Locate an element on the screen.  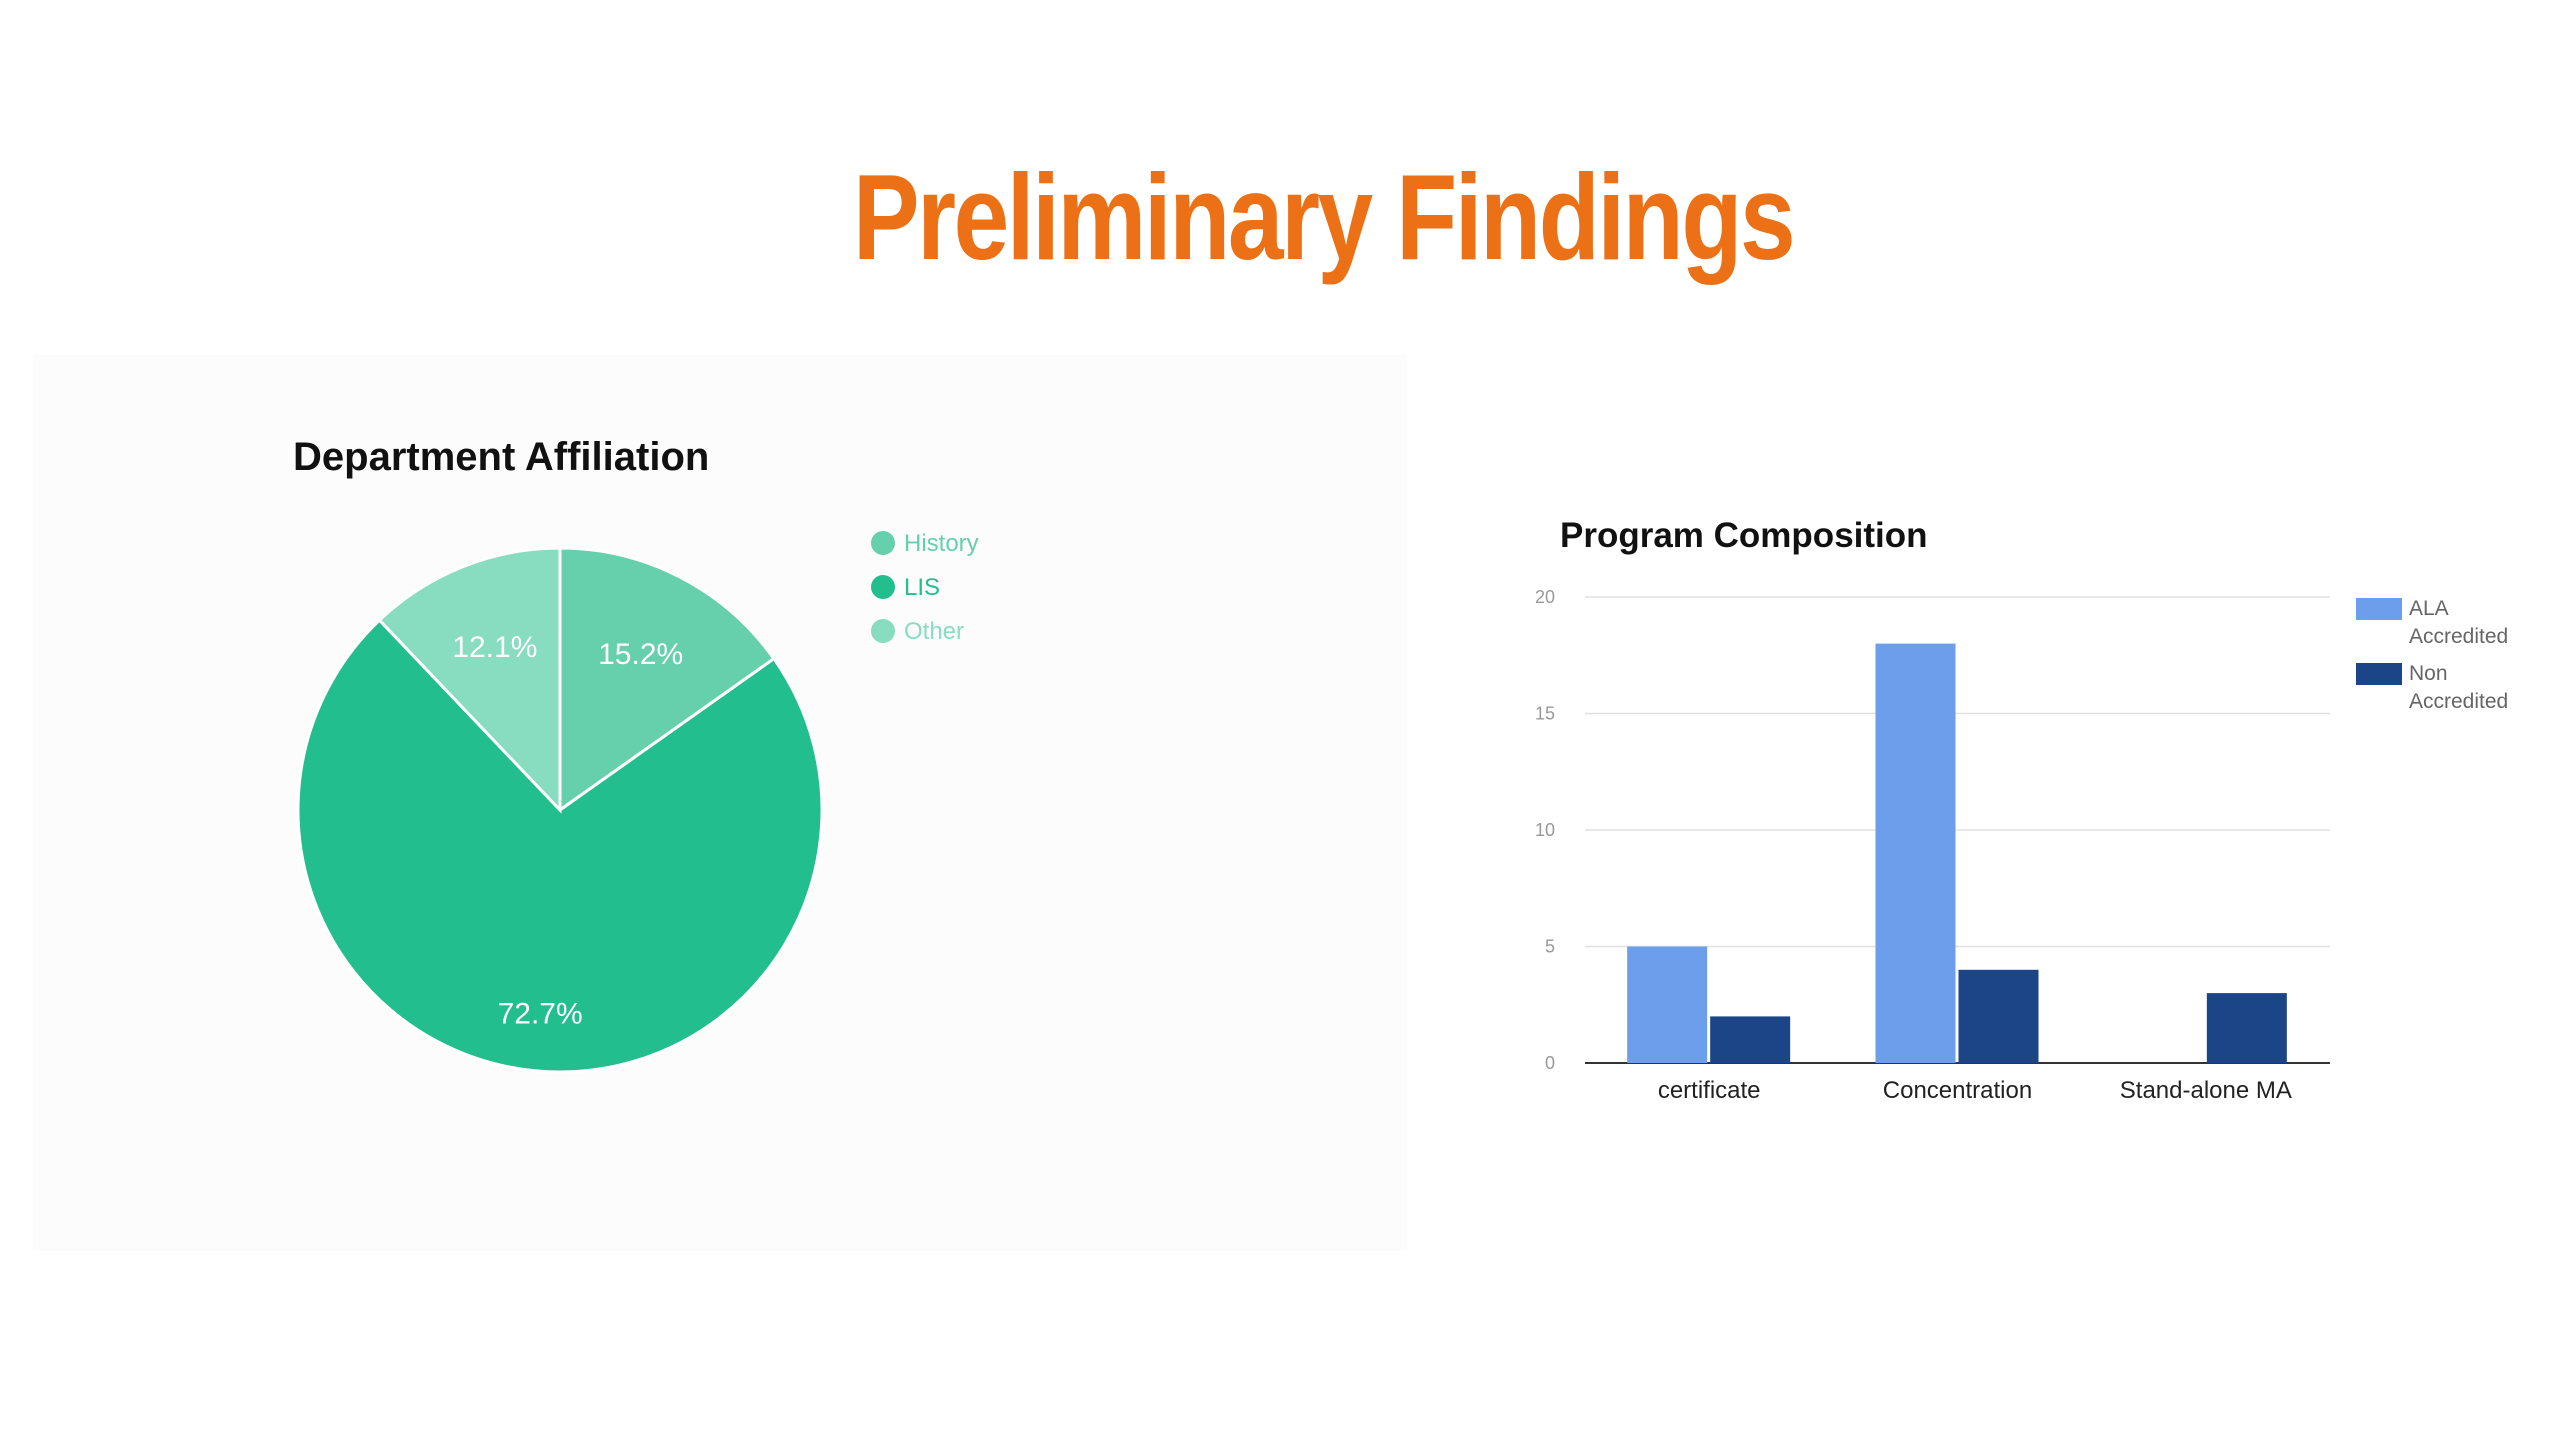
pie-slice-history is located at coordinates (667, 679).